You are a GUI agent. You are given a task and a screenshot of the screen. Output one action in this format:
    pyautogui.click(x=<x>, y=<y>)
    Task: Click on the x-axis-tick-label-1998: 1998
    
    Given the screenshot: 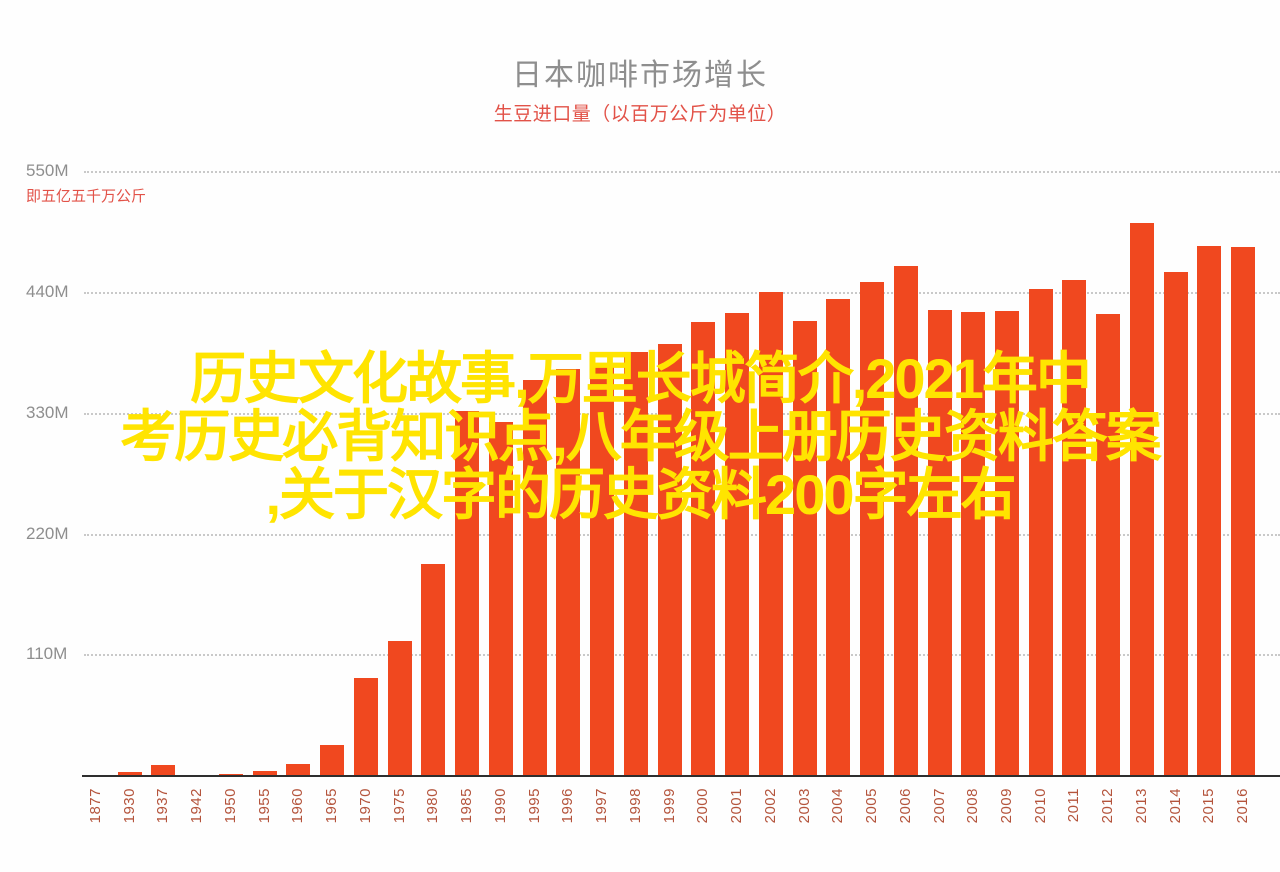 What is the action you would take?
    pyautogui.click(x=635, y=806)
    